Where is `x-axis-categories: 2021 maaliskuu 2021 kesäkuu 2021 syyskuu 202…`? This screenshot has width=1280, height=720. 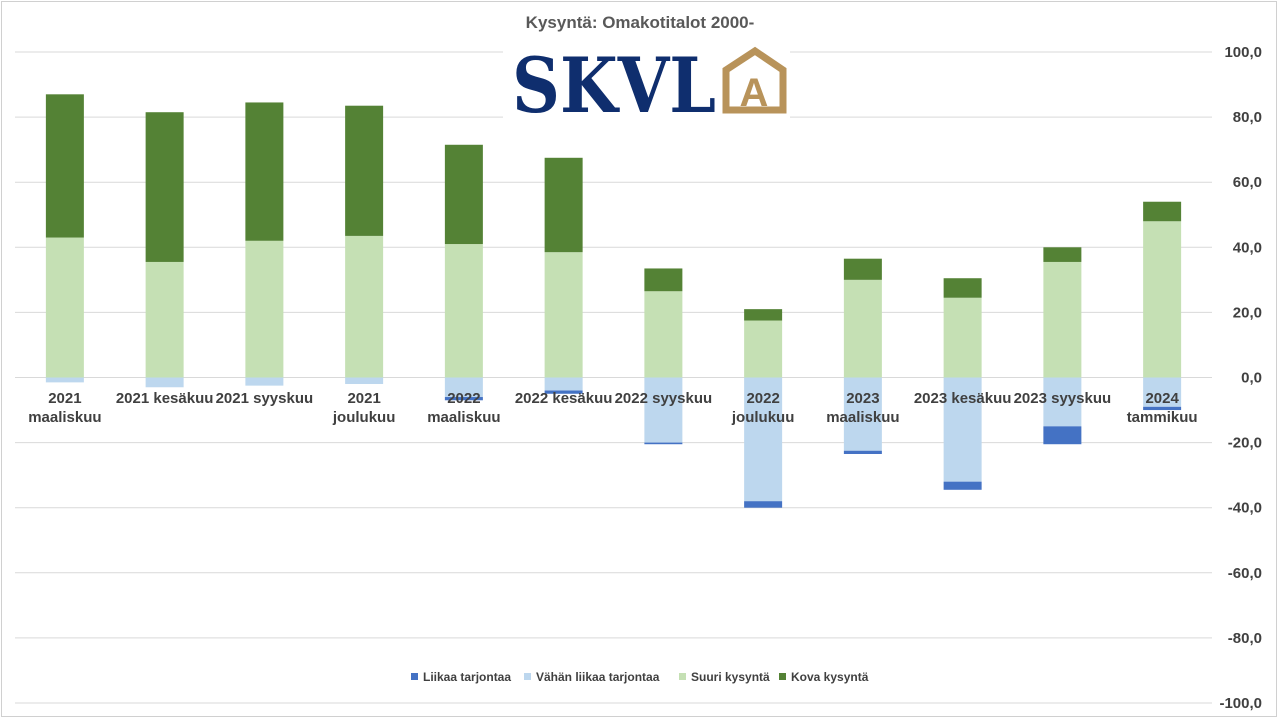 x-axis-categories: 2021 maaliskuu 2021 kesäkuu 2021 syyskuu 202… is located at coordinates (612, 408).